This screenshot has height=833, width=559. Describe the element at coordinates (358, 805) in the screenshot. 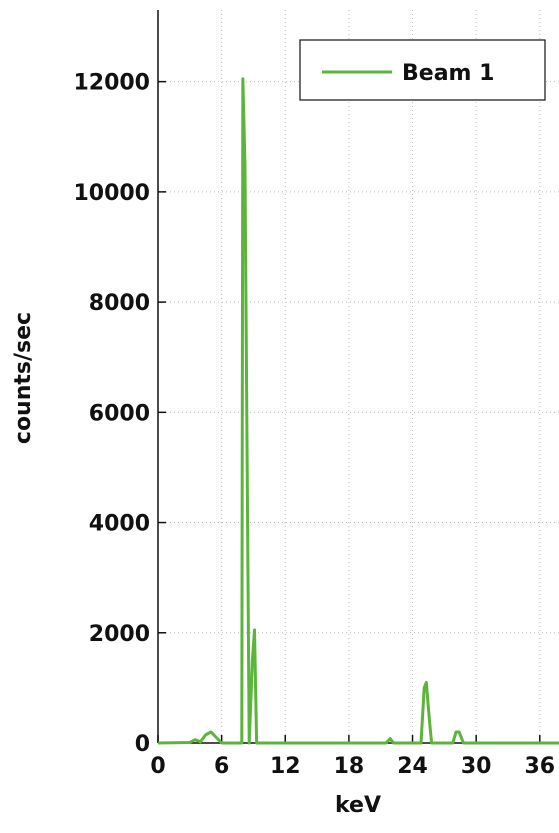

I see `x-axis-title: keV` at that location.